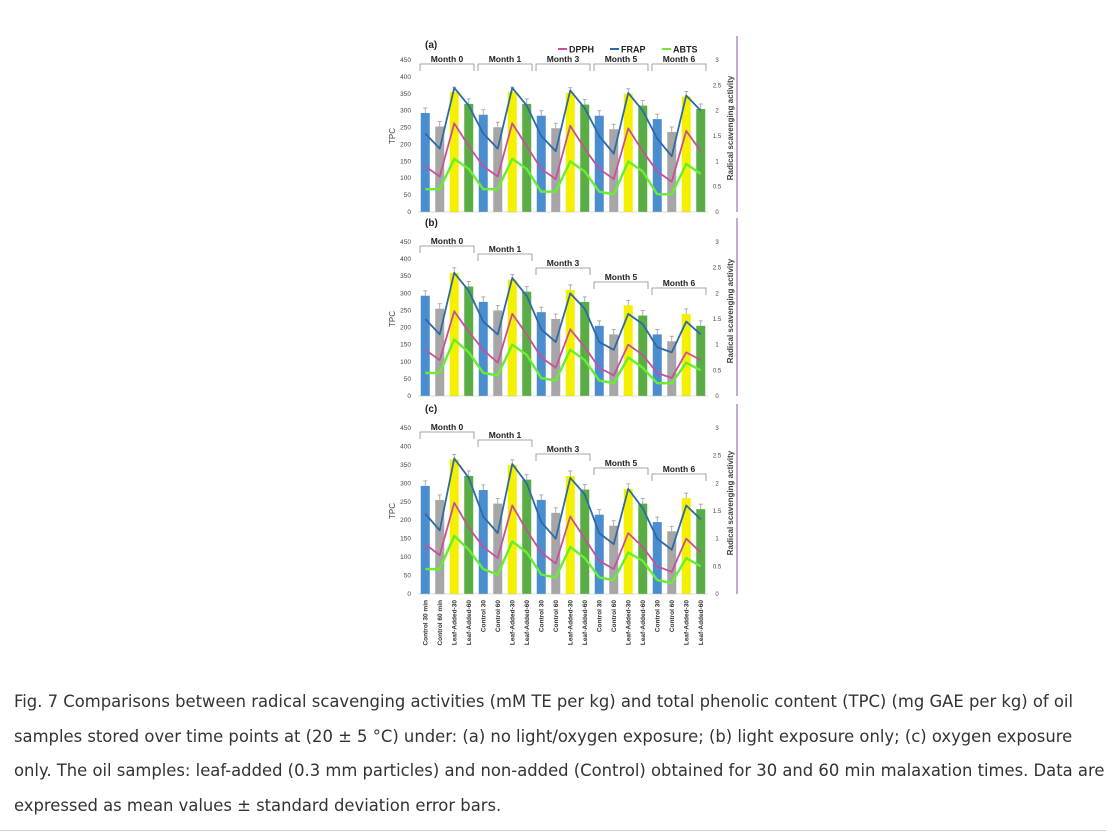 The height and width of the screenshot is (834, 1118). What do you see at coordinates (405, 345) in the screenshot?
I see `tpc-tick-label: 150` at bounding box center [405, 345].